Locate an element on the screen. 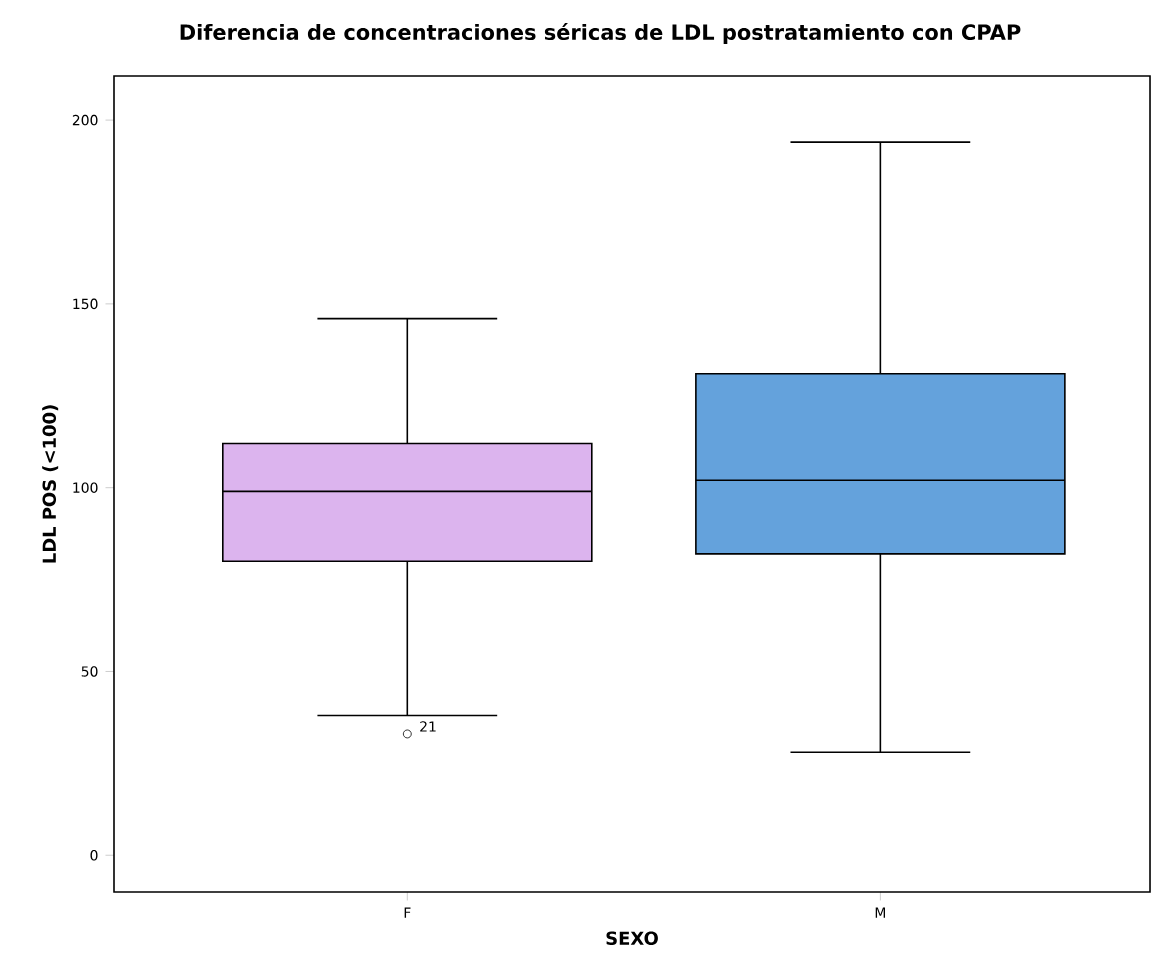  chart-title: Diferencia de concentraciones séricas de LDL postratamiento con CPAP is located at coordinates (600, 34).